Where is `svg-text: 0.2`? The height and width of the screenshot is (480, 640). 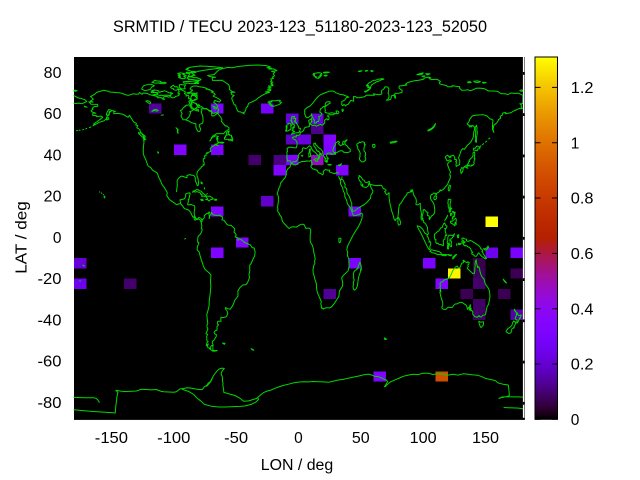
svg-text: 0.2 is located at coordinates (582, 365).